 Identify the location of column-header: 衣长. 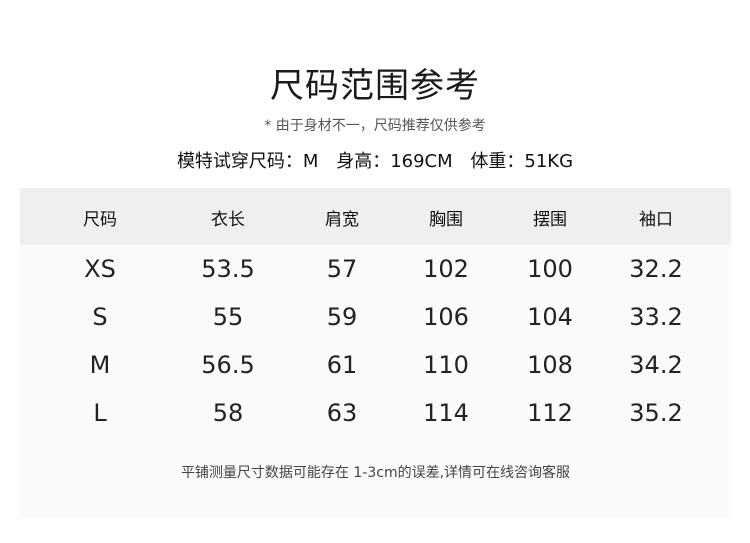
(228, 220).